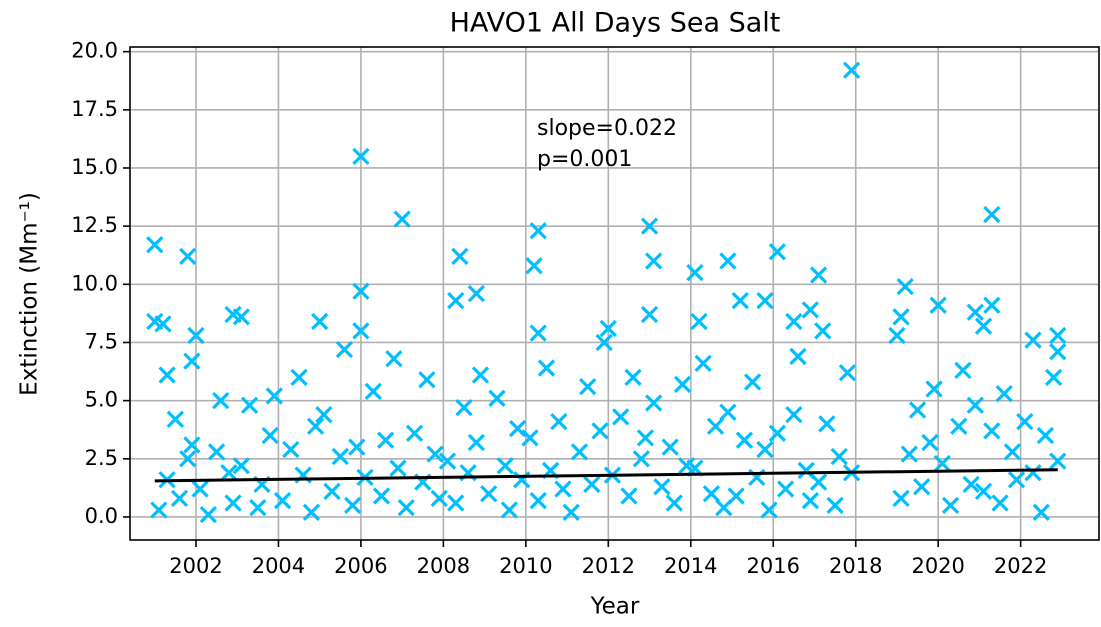 The image size is (1101, 627). Describe the element at coordinates (773, 566) in the screenshot. I see `x-tick-label: 2016` at that location.